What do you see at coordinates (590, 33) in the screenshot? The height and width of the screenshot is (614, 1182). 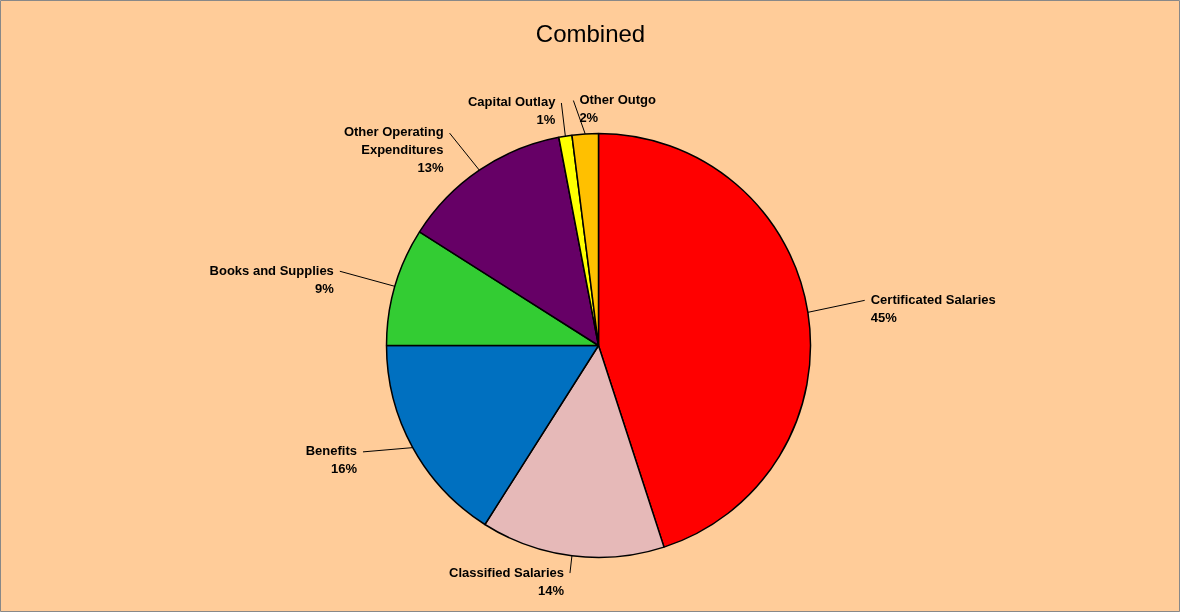 I see `chart-title: Combined` at bounding box center [590, 33].